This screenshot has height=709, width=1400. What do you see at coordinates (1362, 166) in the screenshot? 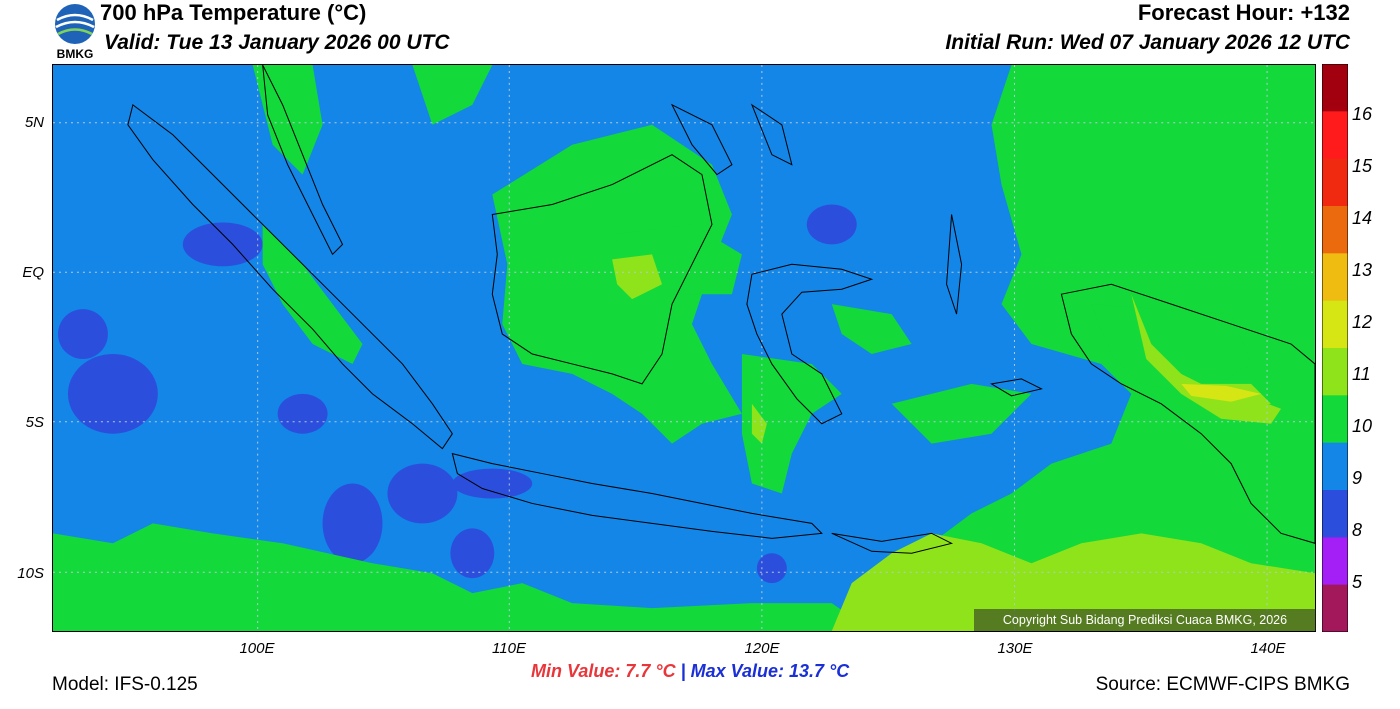
I see `colorbar-label-15: 15` at bounding box center [1362, 166].